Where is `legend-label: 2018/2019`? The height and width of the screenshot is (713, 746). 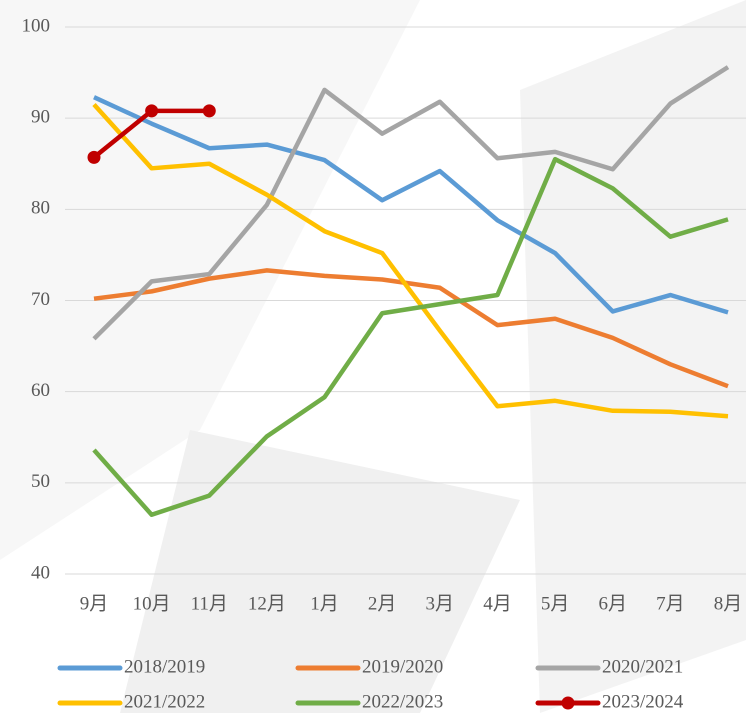 legend-label: 2018/2019 is located at coordinates (164, 666).